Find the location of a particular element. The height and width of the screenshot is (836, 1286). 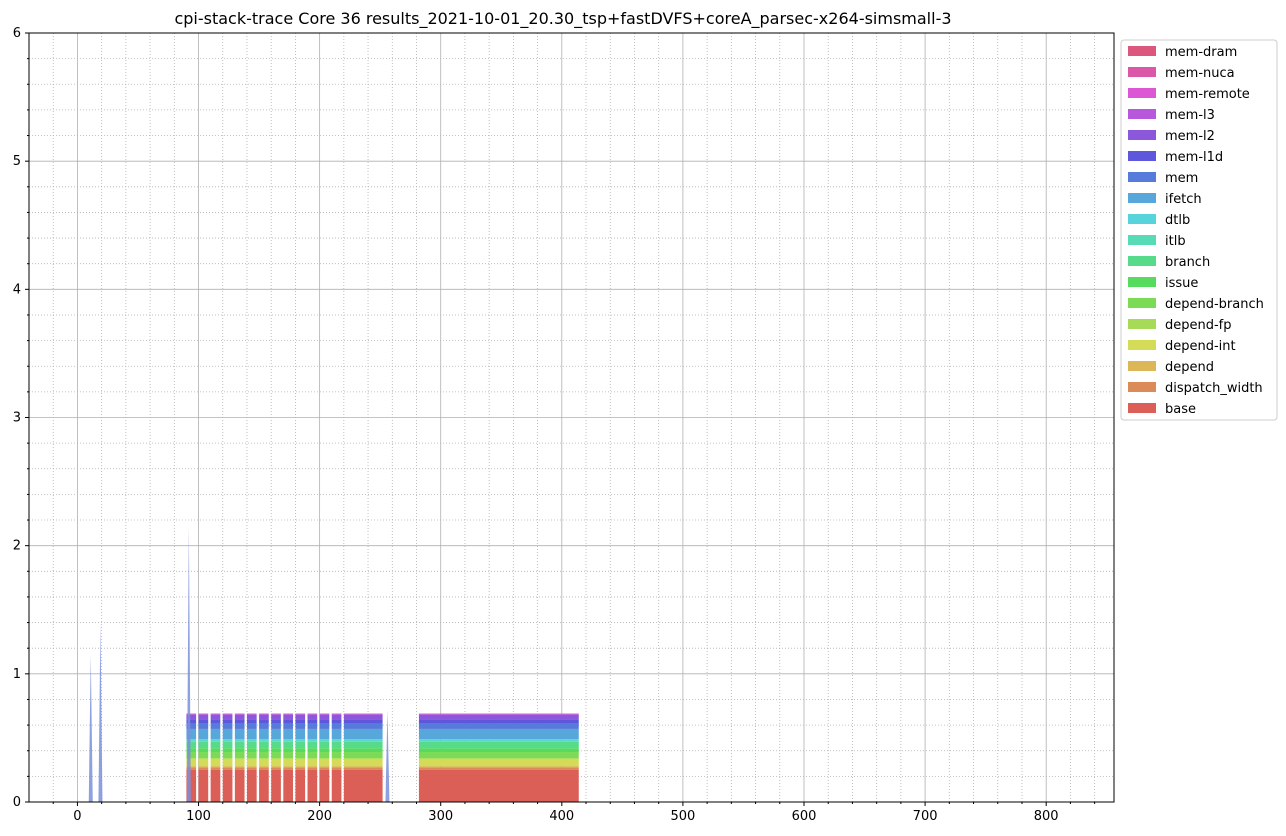

x-tick-label: 500 is located at coordinates (682, 816).